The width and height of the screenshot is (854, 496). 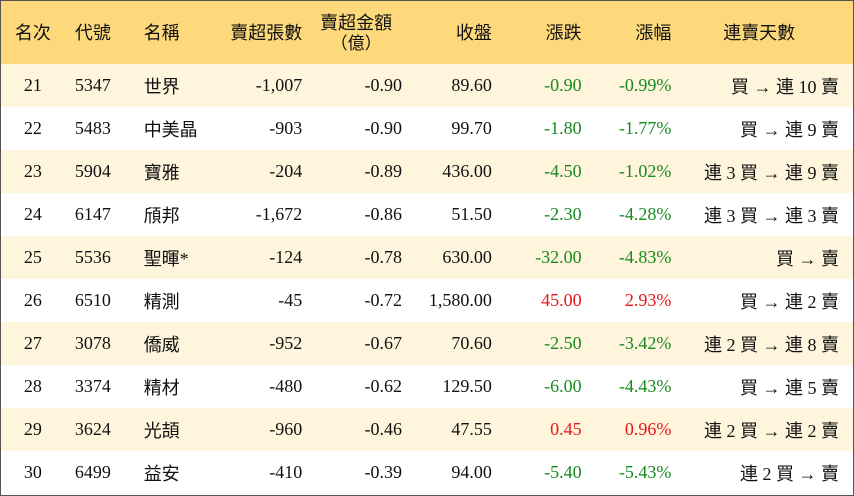 What do you see at coordinates (471, 128) in the screenshot?
I see `table-cell: 99.70` at bounding box center [471, 128].